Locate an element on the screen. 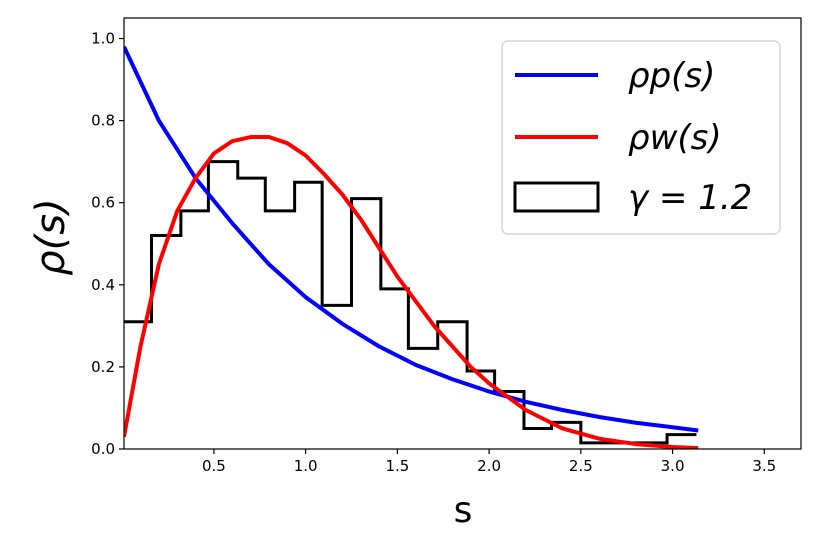 The width and height of the screenshot is (822, 548). y-tick-label: 0.2 is located at coordinates (103, 367).